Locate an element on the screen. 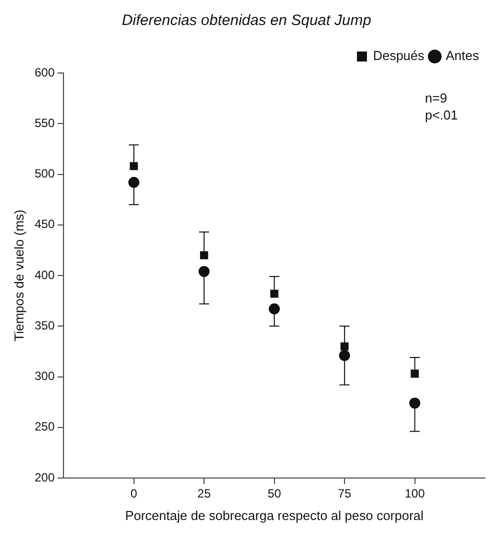  x-tick-label: 75 is located at coordinates (345, 493).